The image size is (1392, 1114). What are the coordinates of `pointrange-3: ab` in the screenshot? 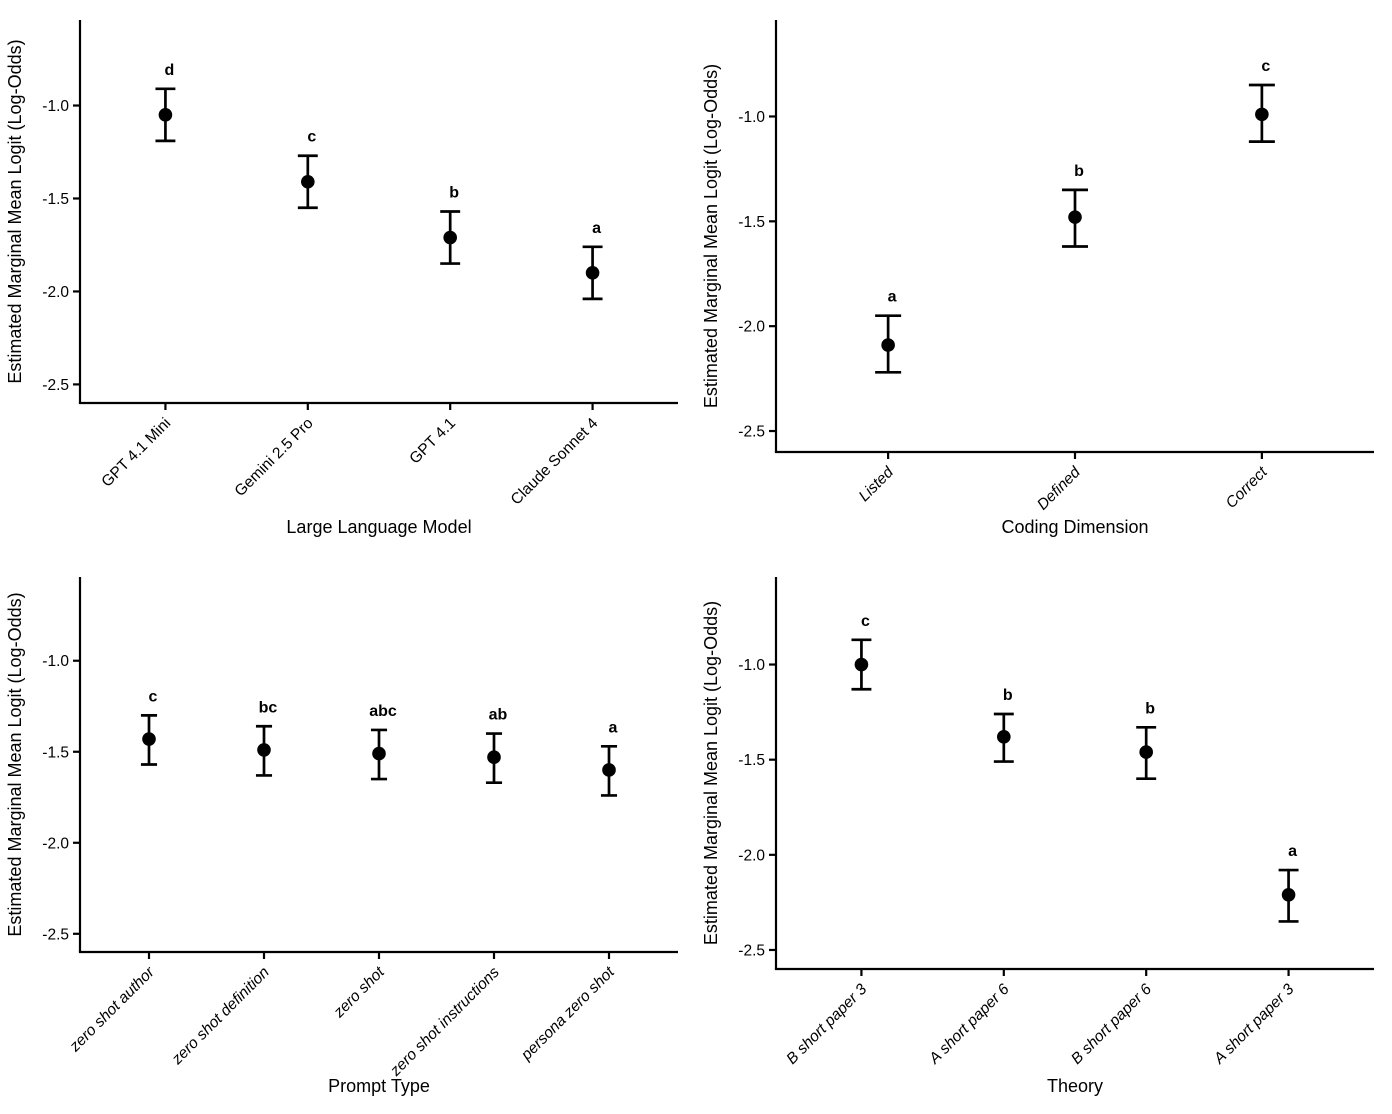 It's located at (496, 746).